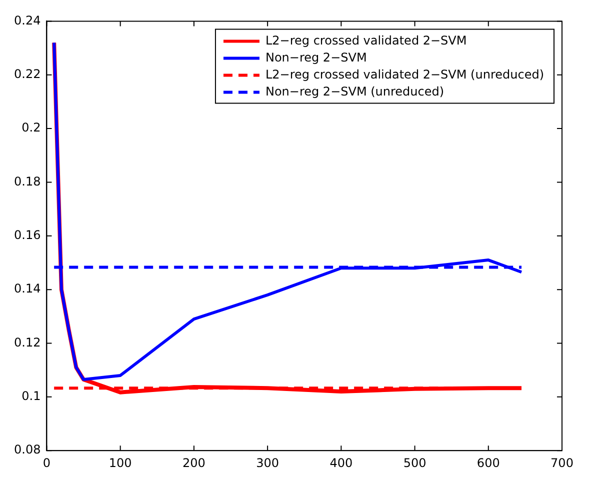 This screenshot has height=485, width=590. I want to click on x-tick-label: 300, so click(268, 463).